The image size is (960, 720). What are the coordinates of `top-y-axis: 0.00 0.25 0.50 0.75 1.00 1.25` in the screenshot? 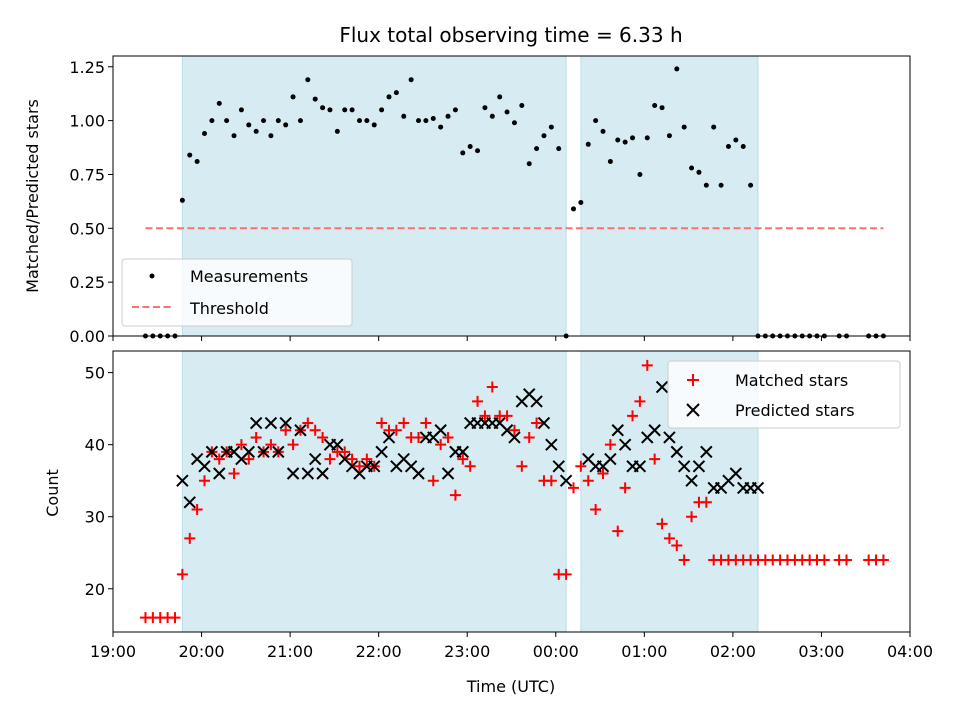 It's located at (91, 202).